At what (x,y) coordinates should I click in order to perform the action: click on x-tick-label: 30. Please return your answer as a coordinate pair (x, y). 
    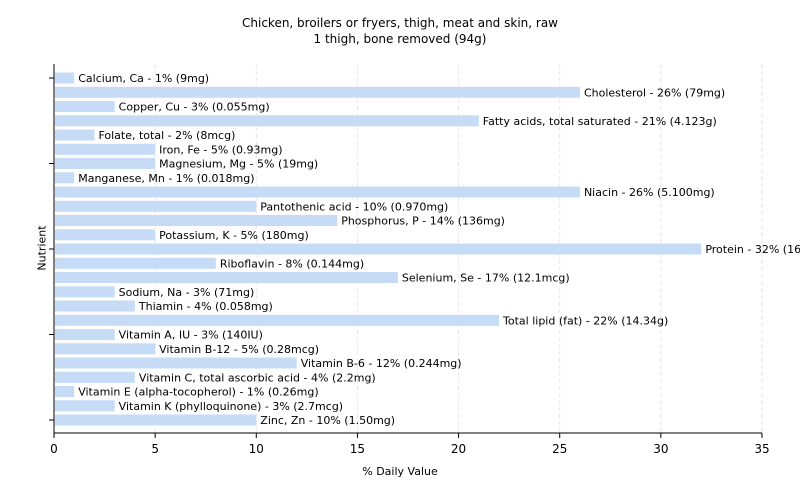
    Looking at the image, I should click on (660, 449).